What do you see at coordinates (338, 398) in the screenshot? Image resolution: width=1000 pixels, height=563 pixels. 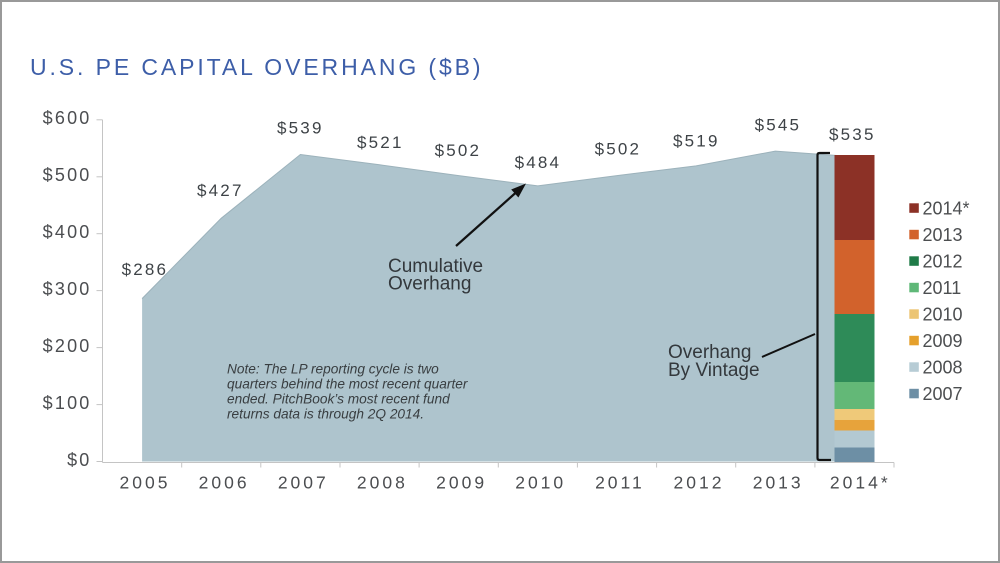 I see `svg-text:ended. PitchBook’s most recent: ended. PitchBook’s most recent fund` at bounding box center [338, 398].